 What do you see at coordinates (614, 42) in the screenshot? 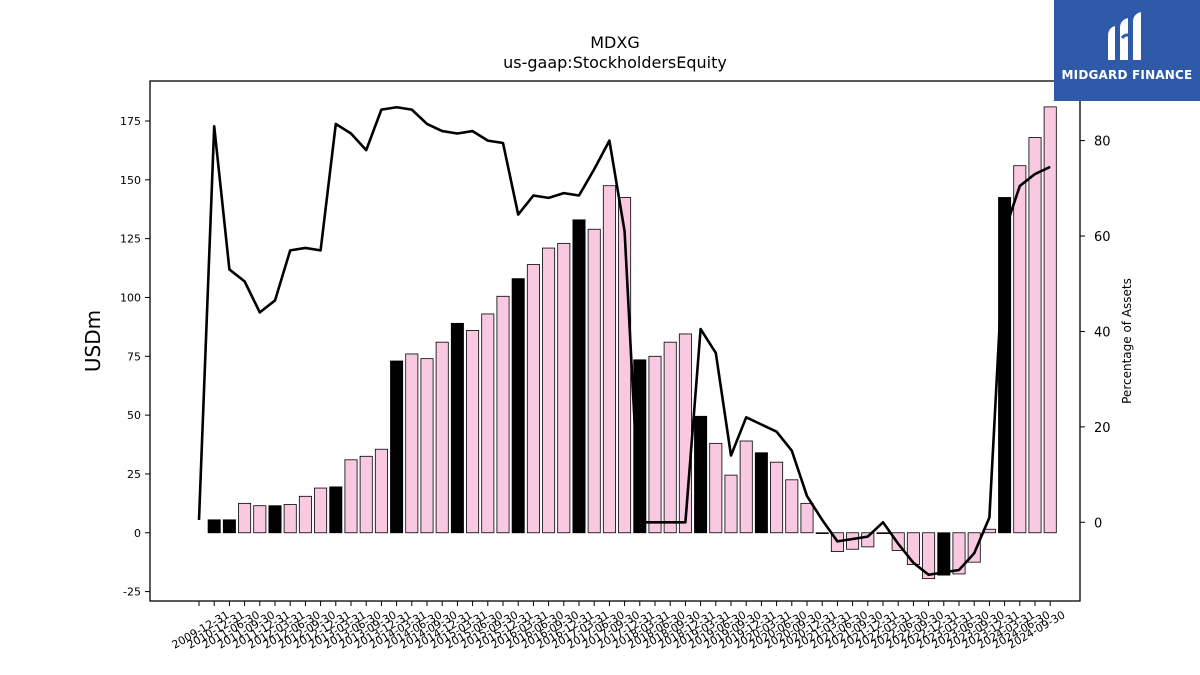
I see `chart-title: MDXG` at bounding box center [614, 42].